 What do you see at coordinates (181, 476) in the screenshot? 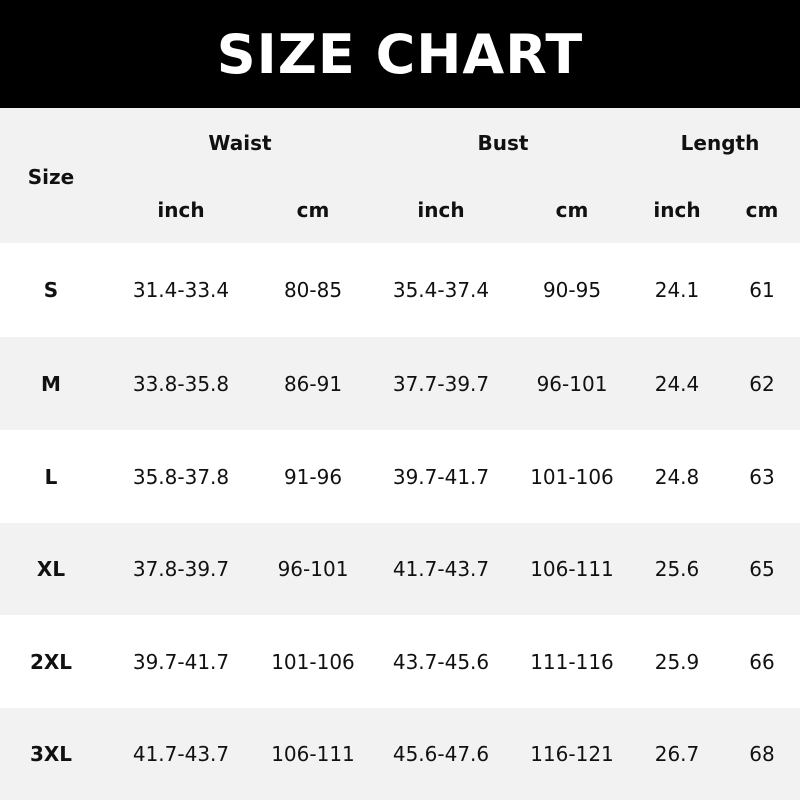
I see `measurement-cell: 35.8-37.8` at bounding box center [181, 476].